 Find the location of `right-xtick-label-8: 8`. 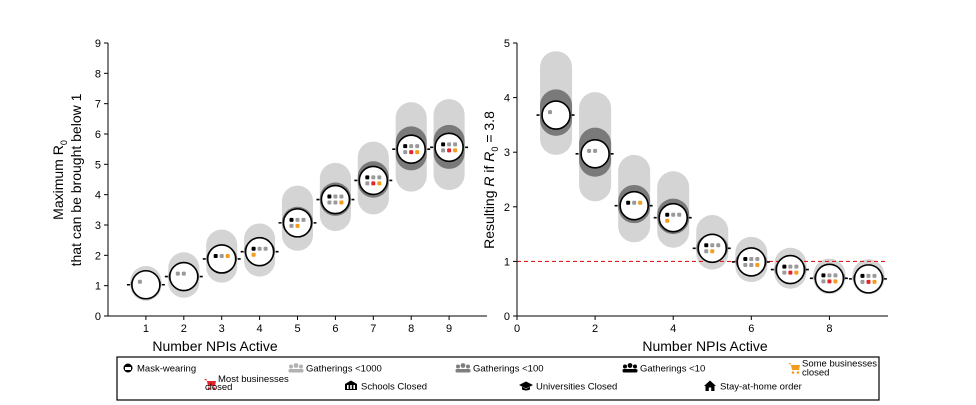

right-xtick-label-8: 8 is located at coordinates (829, 329).